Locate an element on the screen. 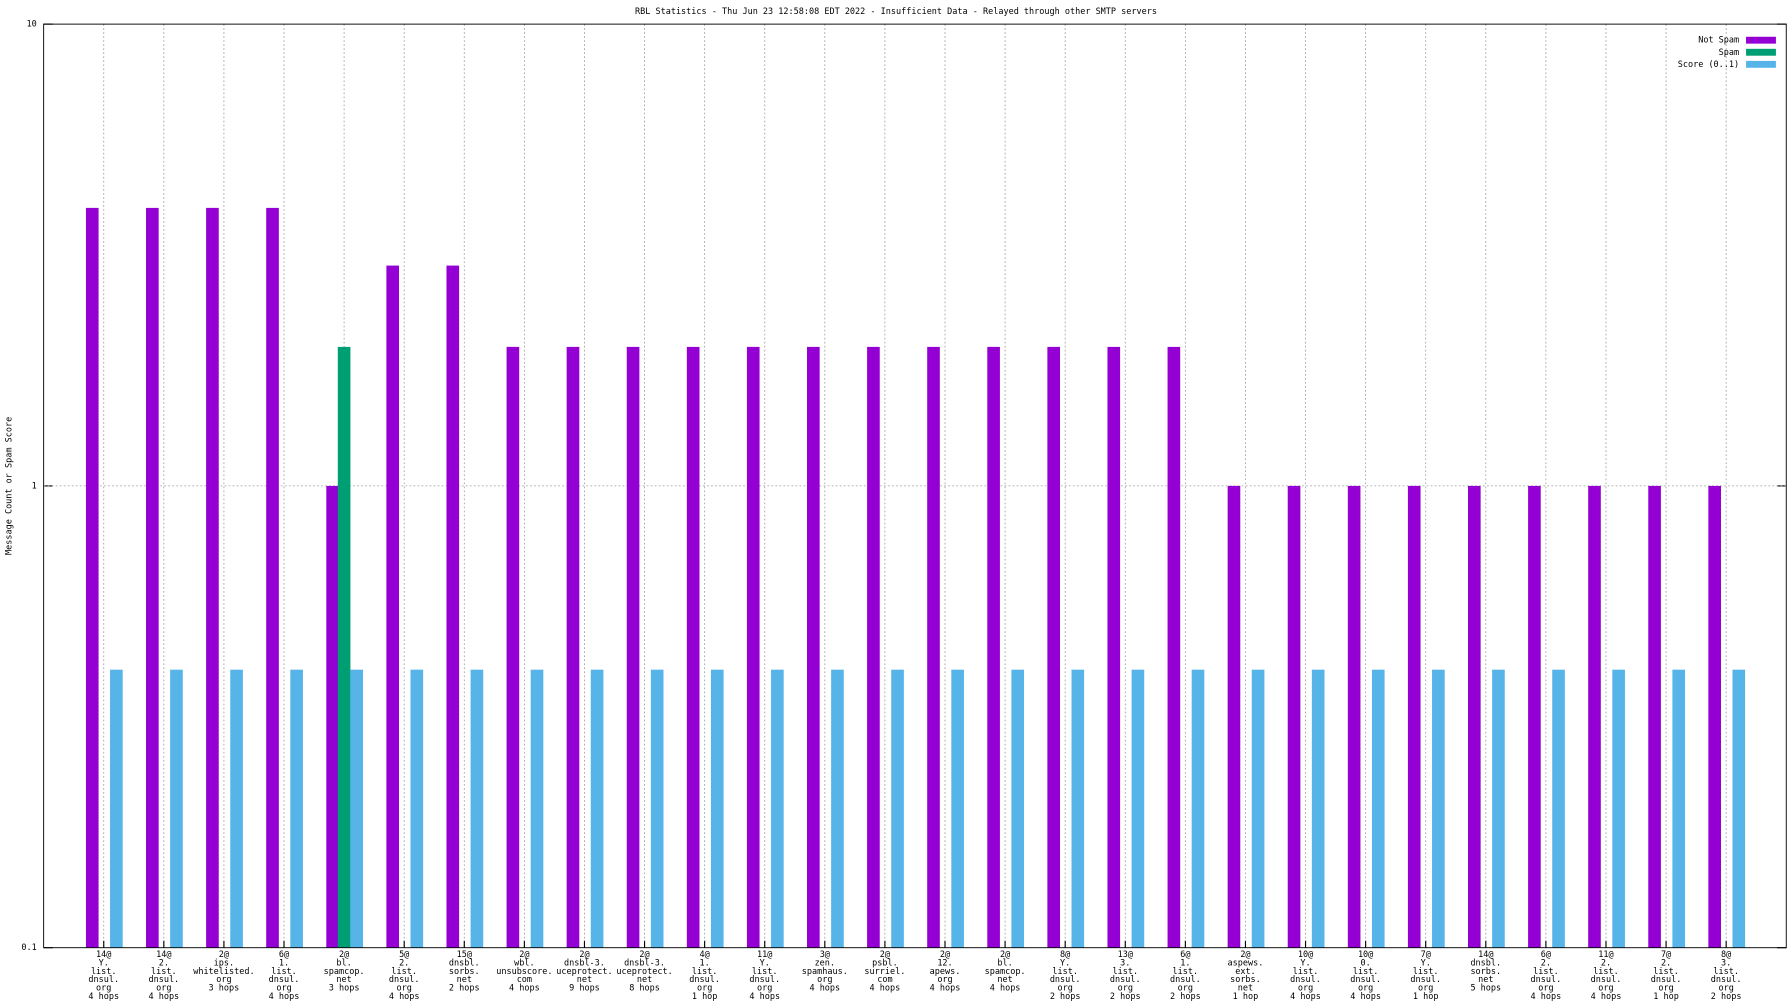  x-tick-label: com is located at coordinates (884, 980).